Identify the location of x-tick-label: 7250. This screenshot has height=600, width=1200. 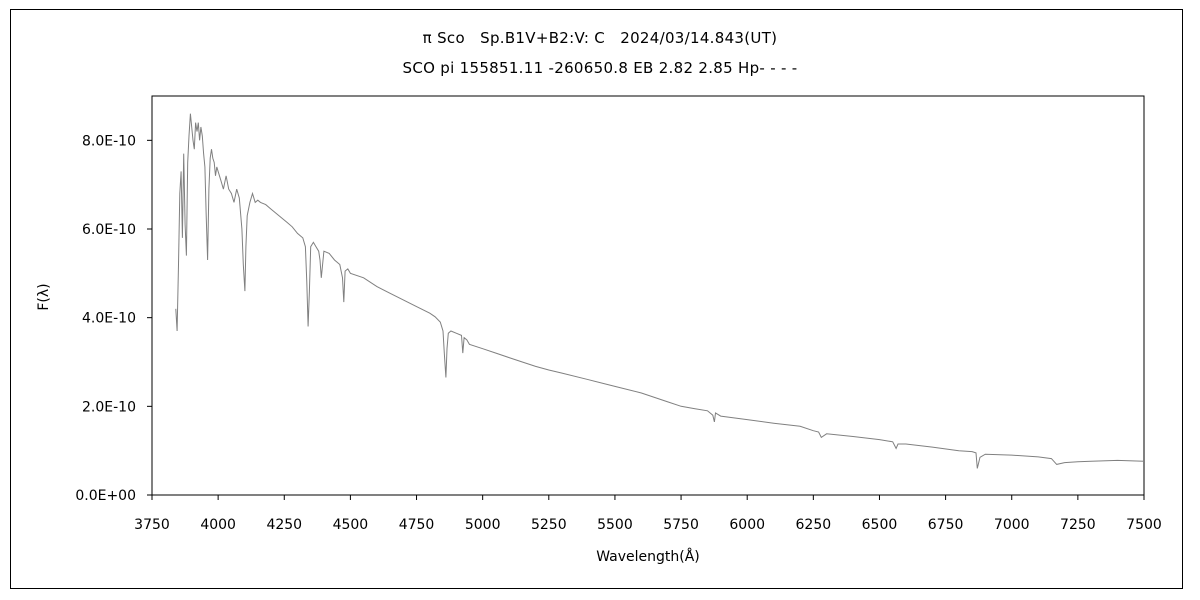
(1078, 525).